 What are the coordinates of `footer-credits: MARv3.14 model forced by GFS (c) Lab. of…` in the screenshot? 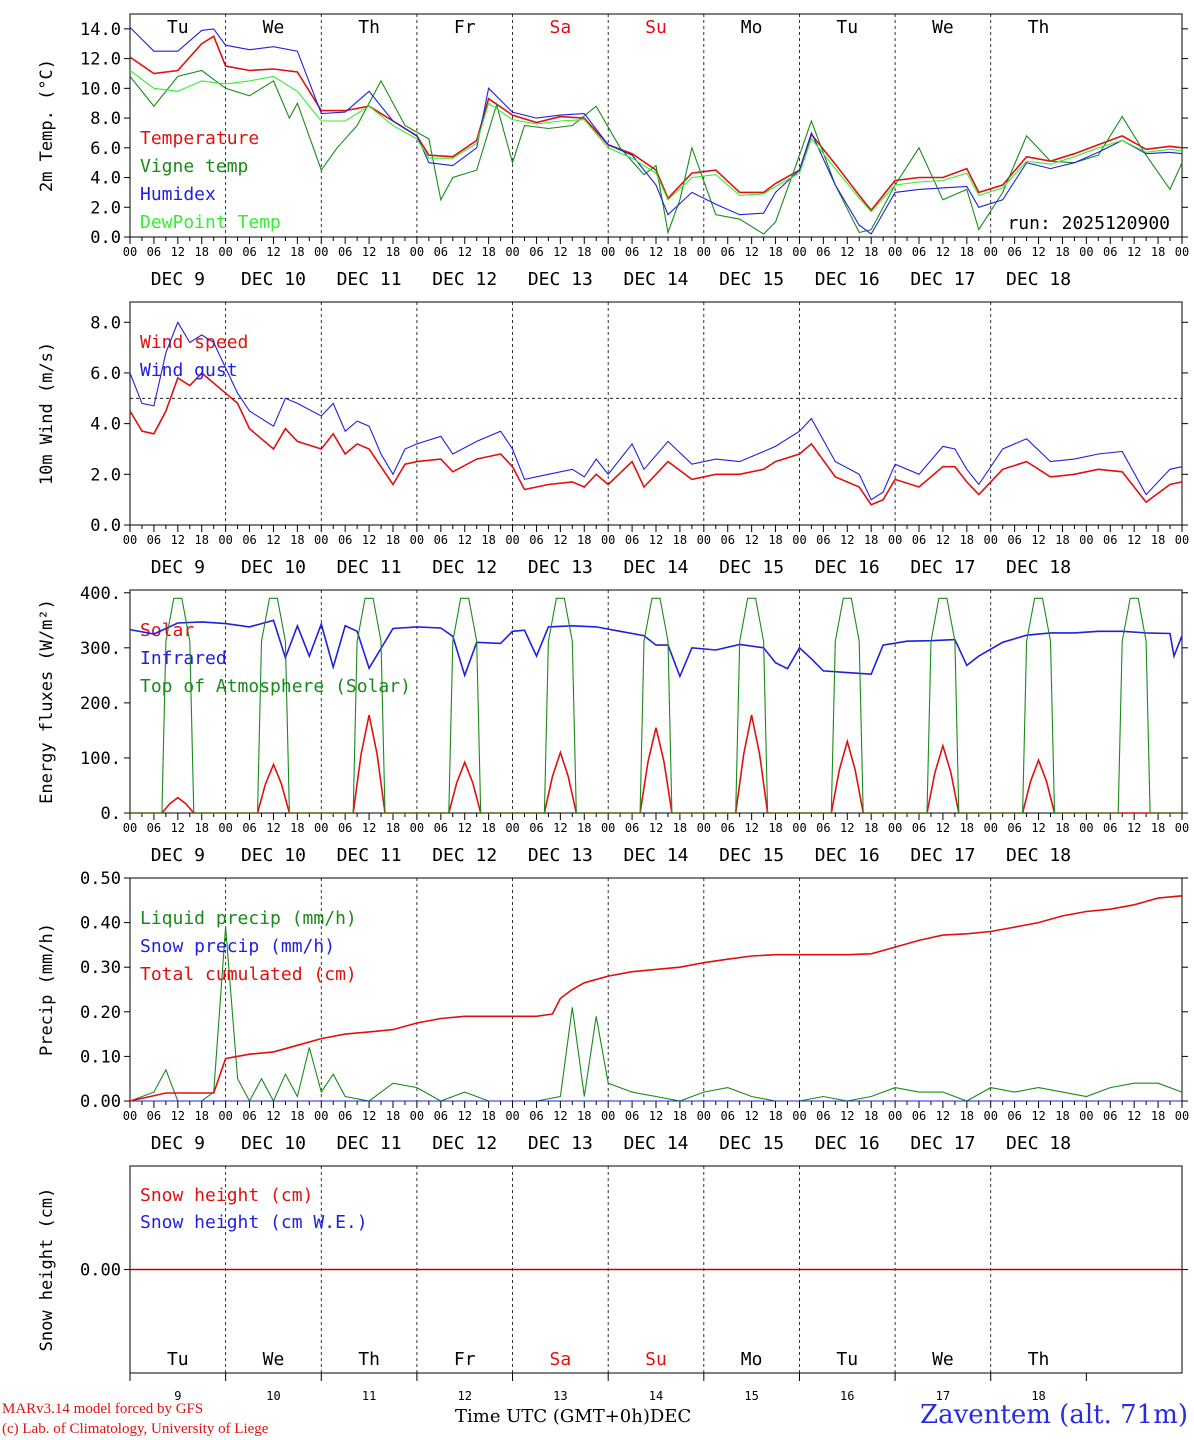 It's located at (135, 1419).